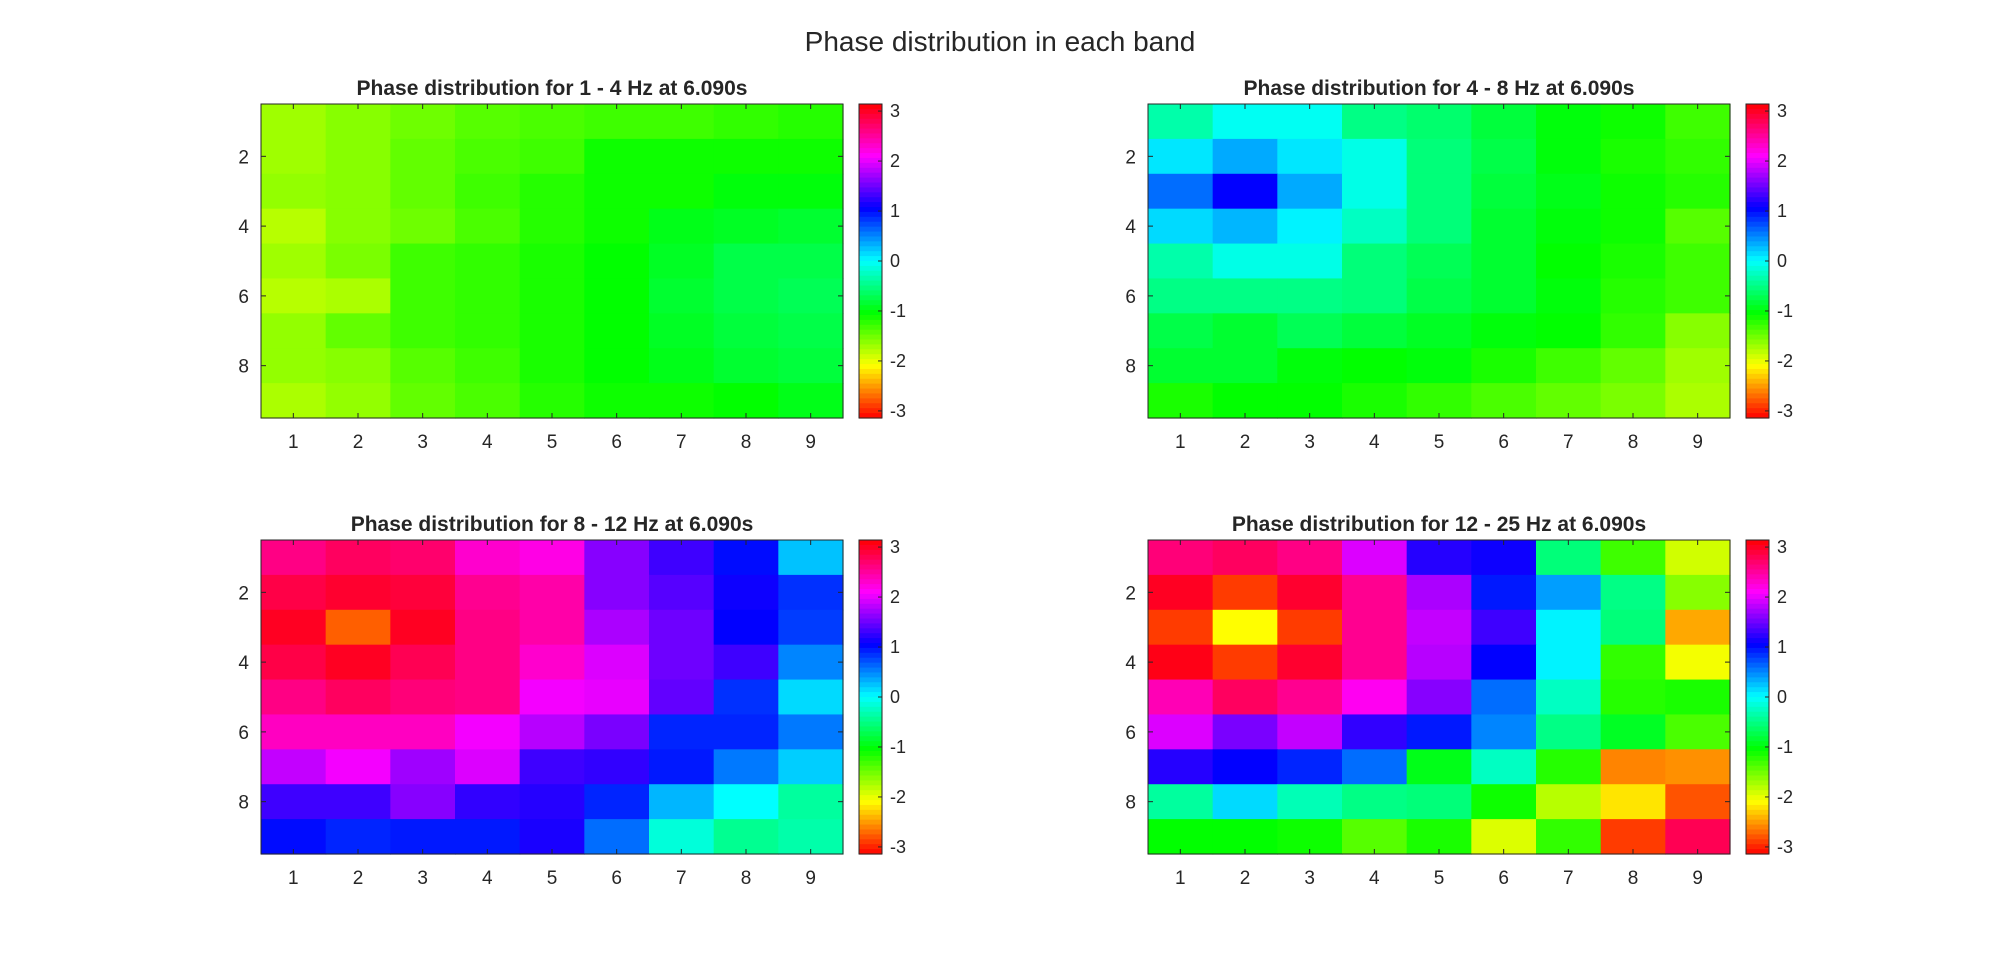 This screenshot has height=955, width=2000. I want to click on x-tick-label: 6, so click(616, 442).